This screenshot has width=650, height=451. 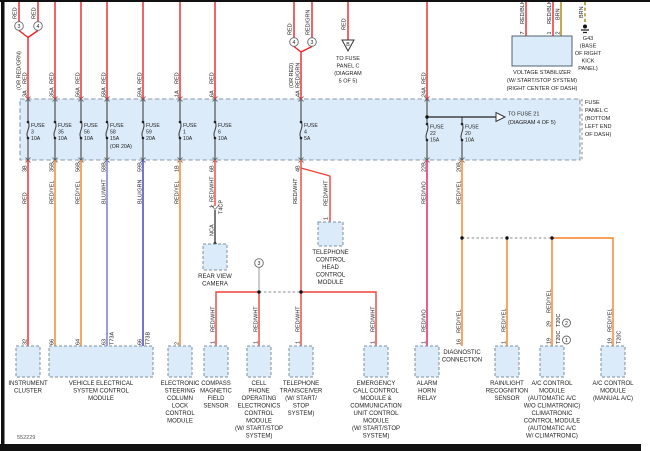 I want to click on svg-text: 58B, so click(x=105, y=167).